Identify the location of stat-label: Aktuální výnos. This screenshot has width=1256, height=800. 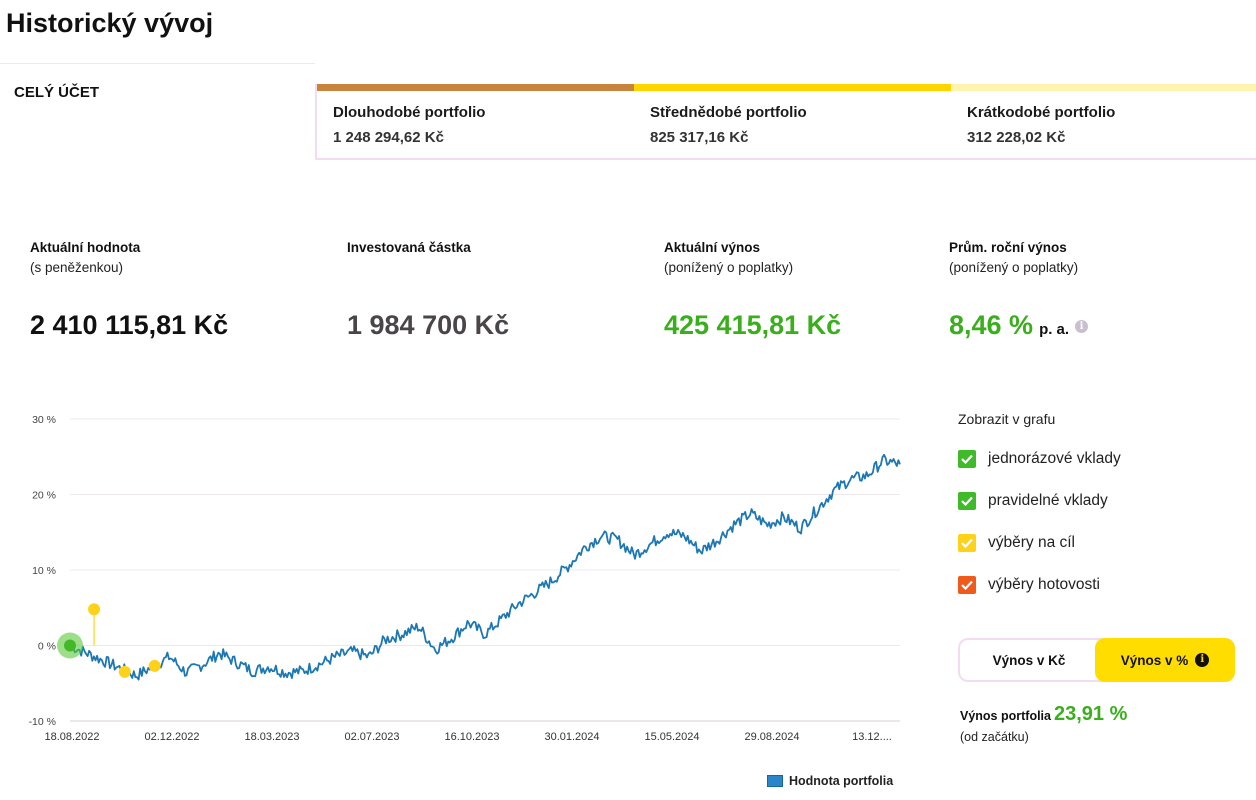
(712, 247).